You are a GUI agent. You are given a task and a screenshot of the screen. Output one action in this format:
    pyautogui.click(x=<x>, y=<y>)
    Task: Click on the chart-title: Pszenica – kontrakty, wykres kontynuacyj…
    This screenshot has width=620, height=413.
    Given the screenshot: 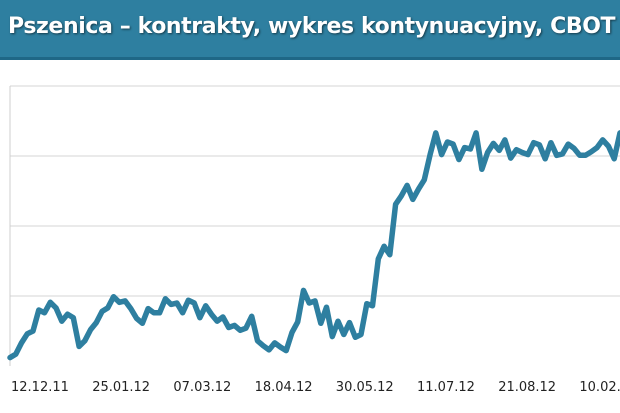 What is the action you would take?
    pyautogui.click(x=312, y=26)
    